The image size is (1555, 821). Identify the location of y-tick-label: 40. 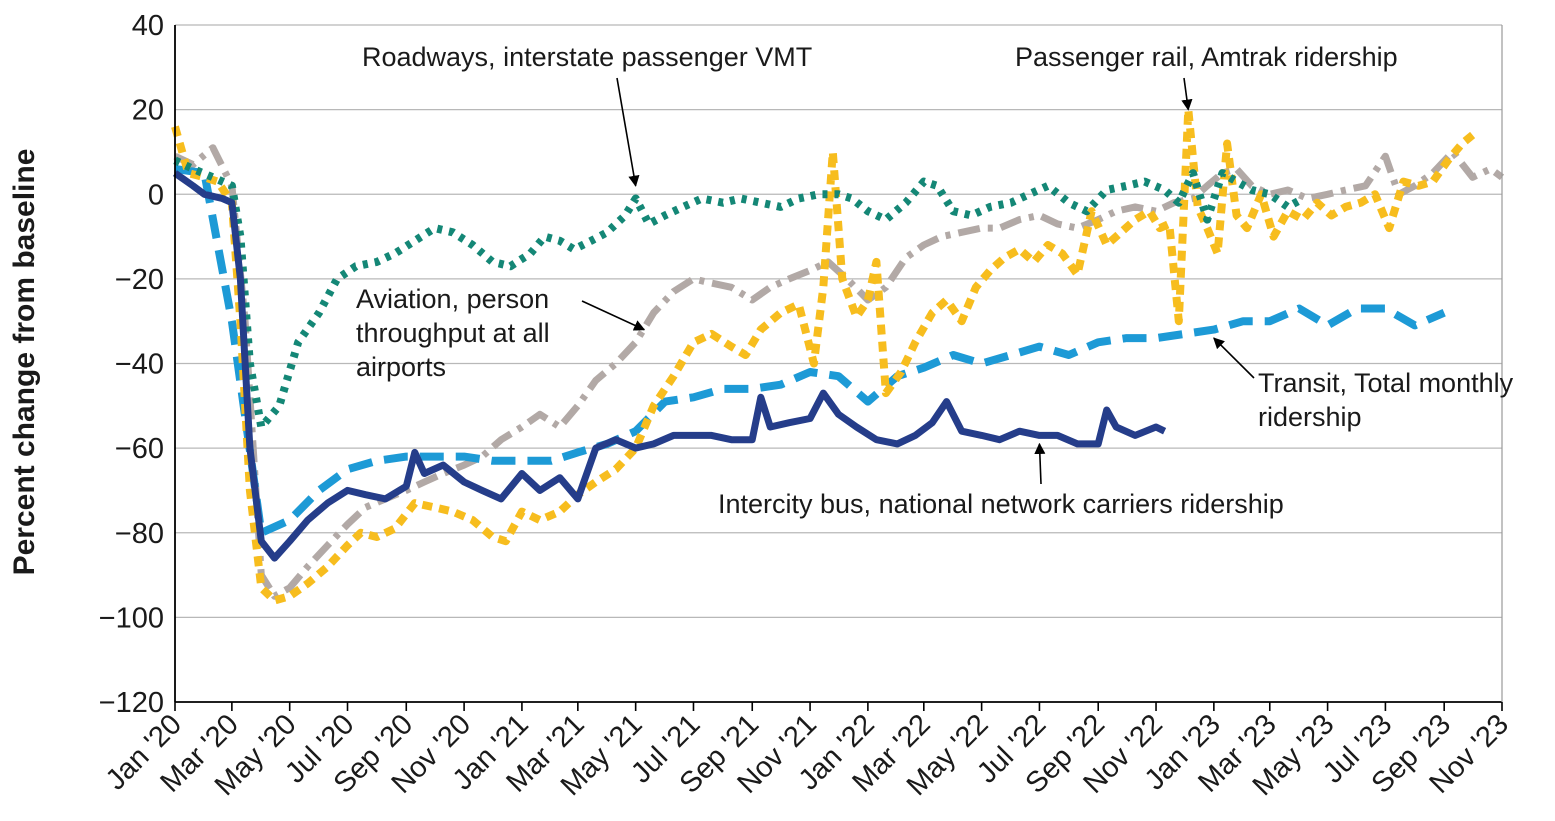
(148, 26).